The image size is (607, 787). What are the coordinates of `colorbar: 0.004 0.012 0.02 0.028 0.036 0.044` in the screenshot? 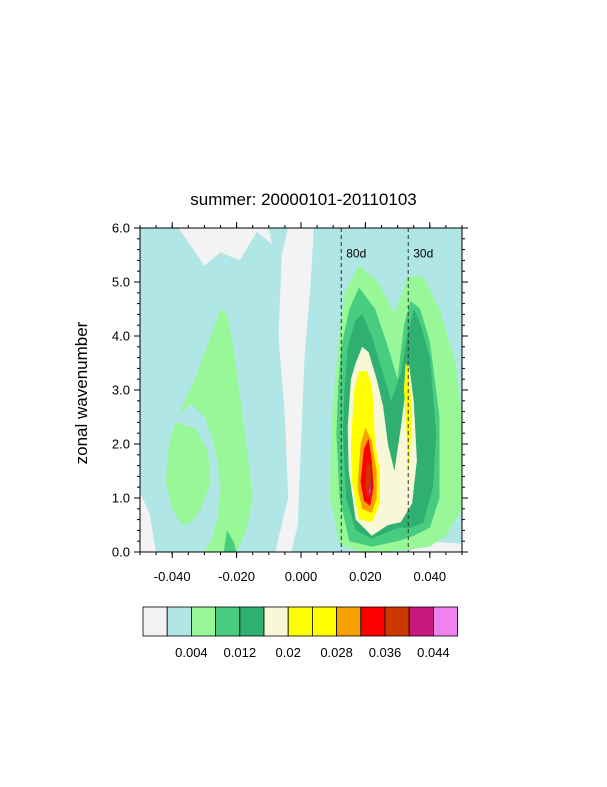 It's located at (300, 633).